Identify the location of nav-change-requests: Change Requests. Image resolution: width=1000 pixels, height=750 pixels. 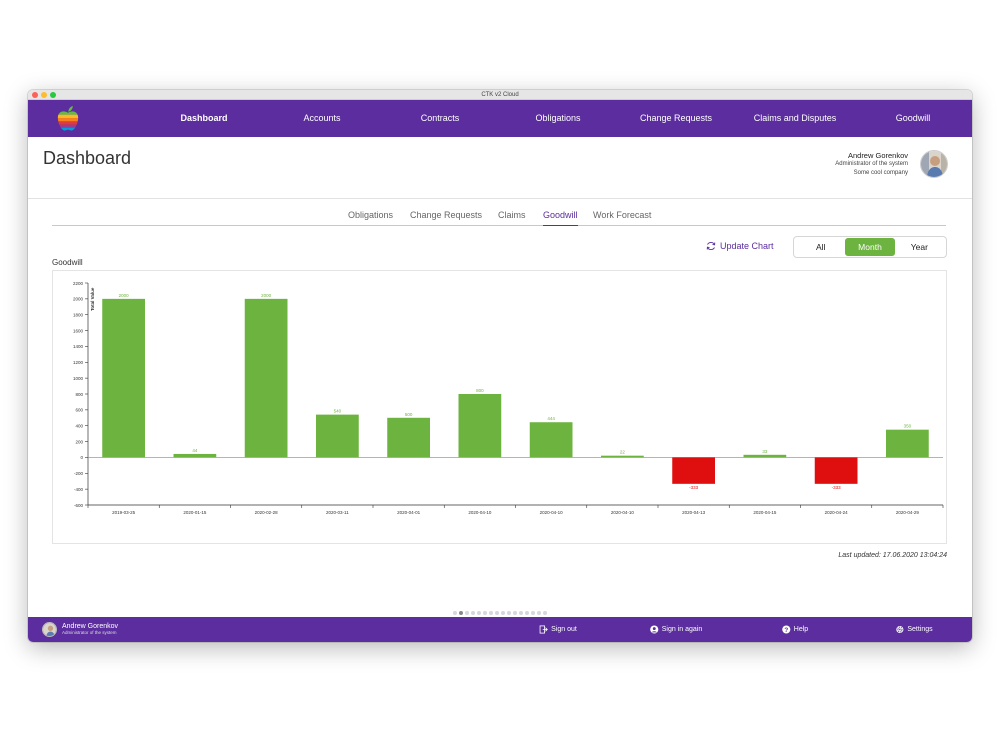
(676, 118).